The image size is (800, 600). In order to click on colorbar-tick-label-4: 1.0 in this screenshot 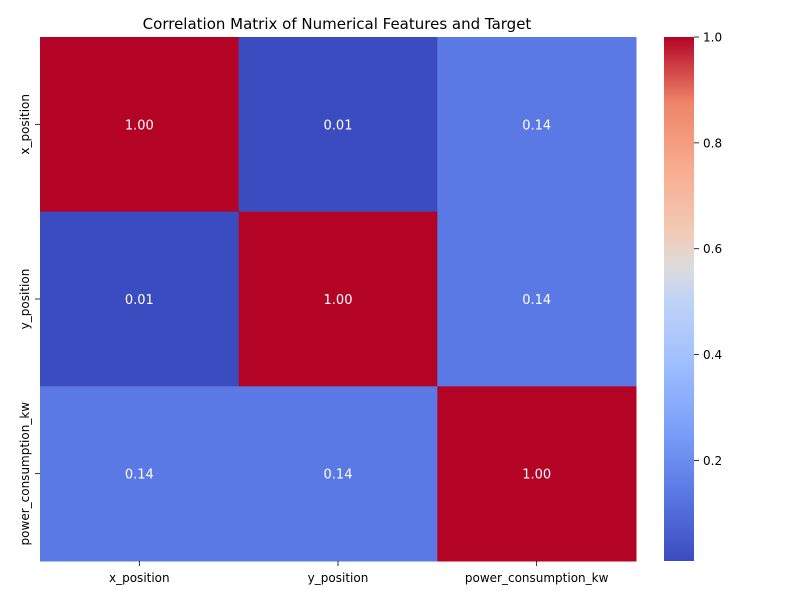, I will do `click(712, 38)`.